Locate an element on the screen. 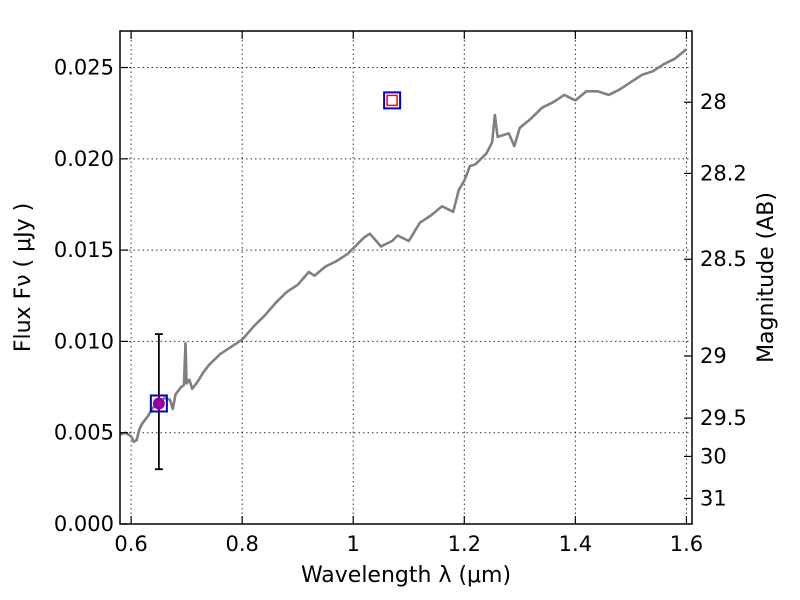 Image resolution: width=800 pixels, height=600 pixels. y-tick-label: 0.010 is located at coordinates (84, 341).